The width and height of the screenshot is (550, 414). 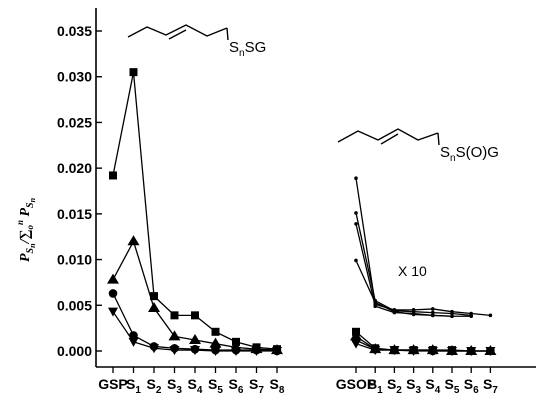 I want to click on y-axis-label: PSn/∑on PSn, so click(x=26, y=229).